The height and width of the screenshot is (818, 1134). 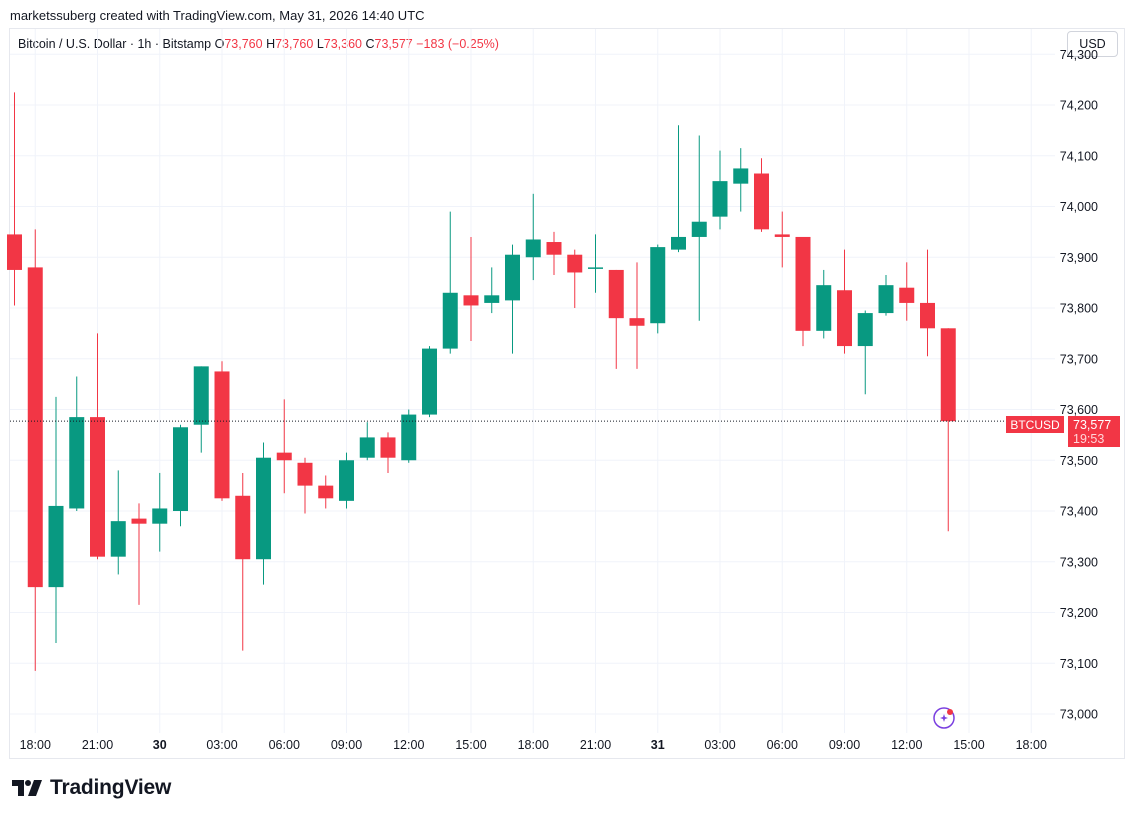 I want to click on sparkle-icon, so click(x=944, y=718).